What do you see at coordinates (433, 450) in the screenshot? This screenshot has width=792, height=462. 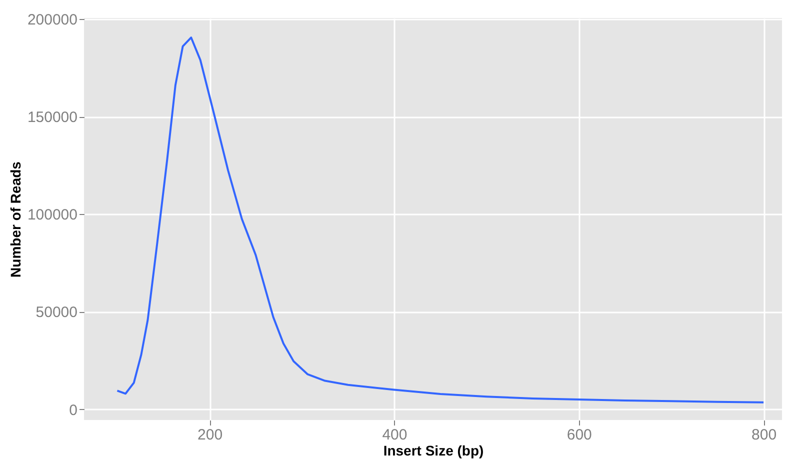 I see `x-axis-title: Insert Size (bp)` at bounding box center [433, 450].